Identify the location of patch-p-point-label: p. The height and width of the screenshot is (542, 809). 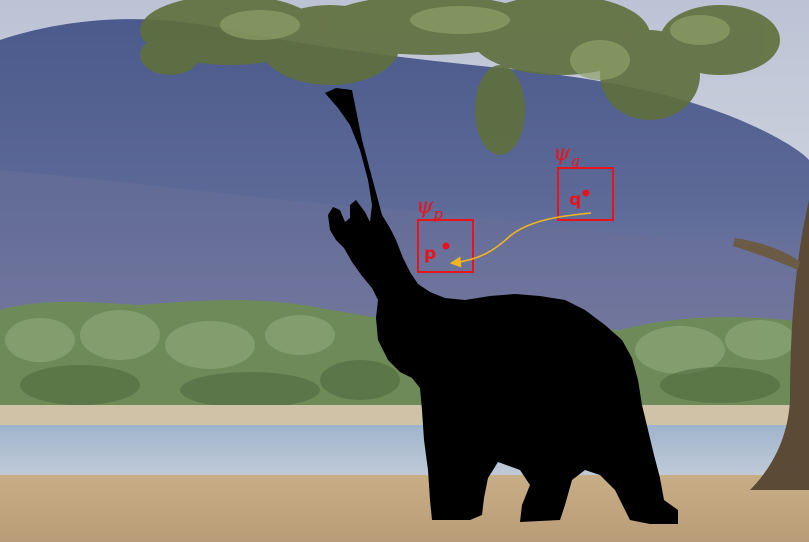
(430, 254).